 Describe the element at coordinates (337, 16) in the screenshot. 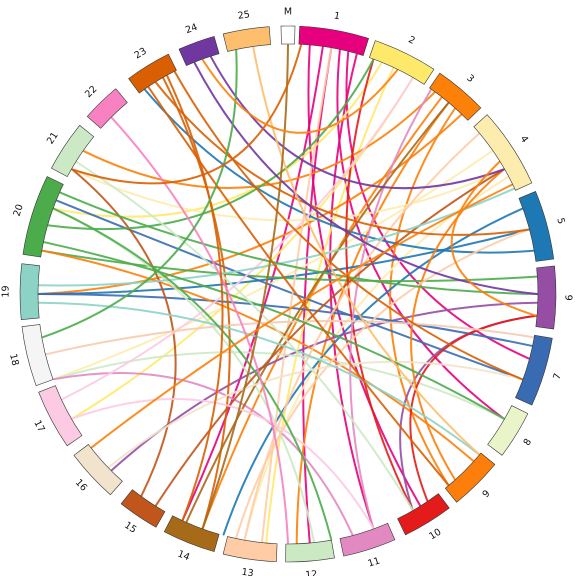

I see `segment-label-1: 1` at that location.